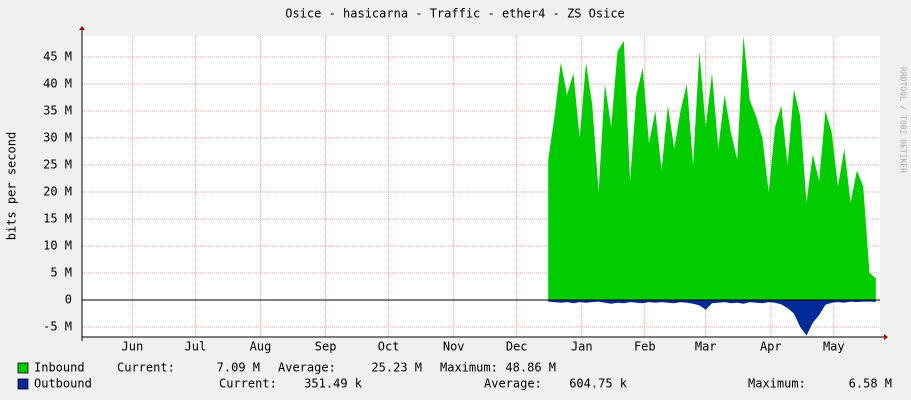 The image size is (911, 400). Describe the element at coordinates (870, 384) in the screenshot. I see `stat-value: 6.58 M` at that location.